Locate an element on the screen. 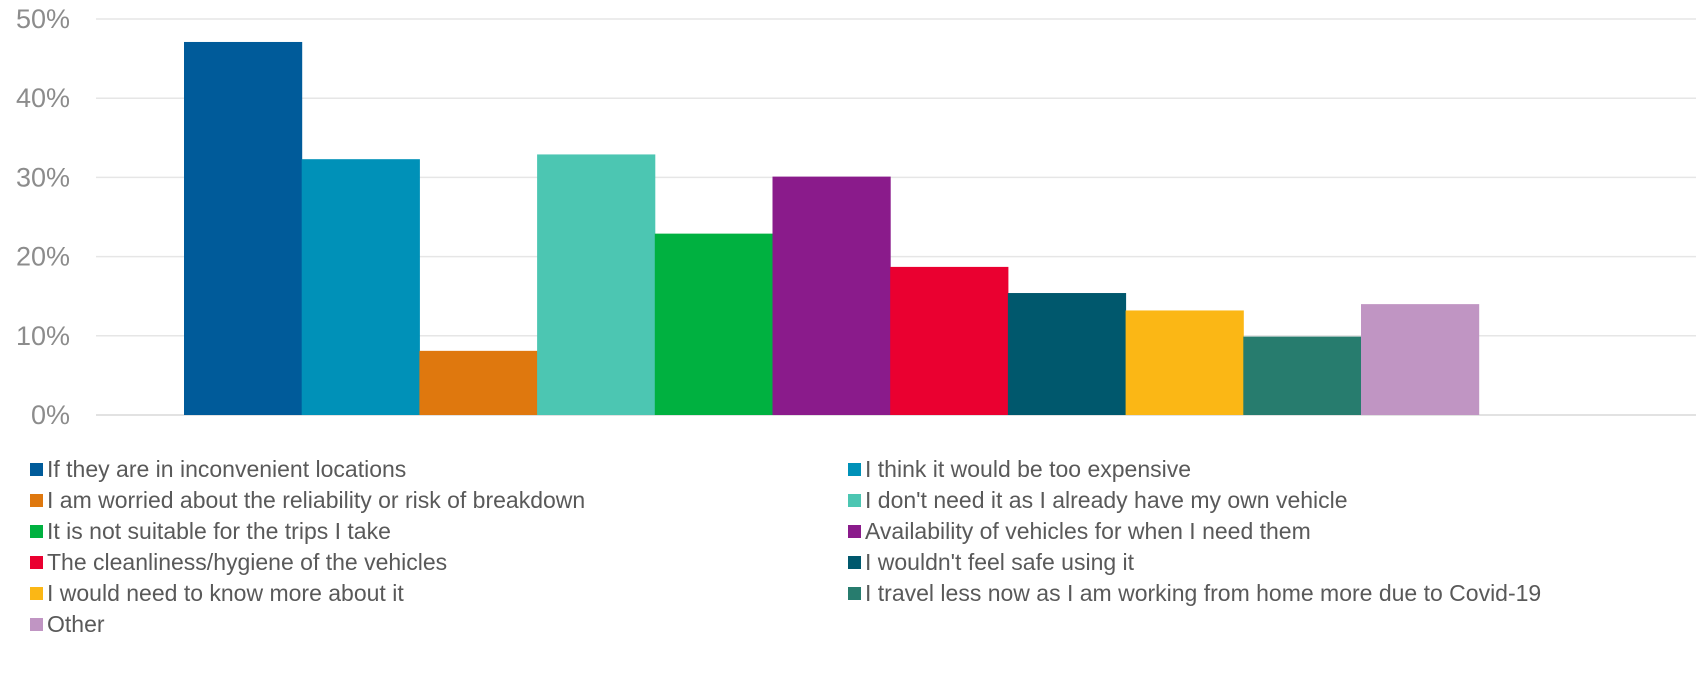 The width and height of the screenshot is (1696, 690). y-axis-ticks: 0% 10% 20% 30% 40% 50% is located at coordinates (43, 217).